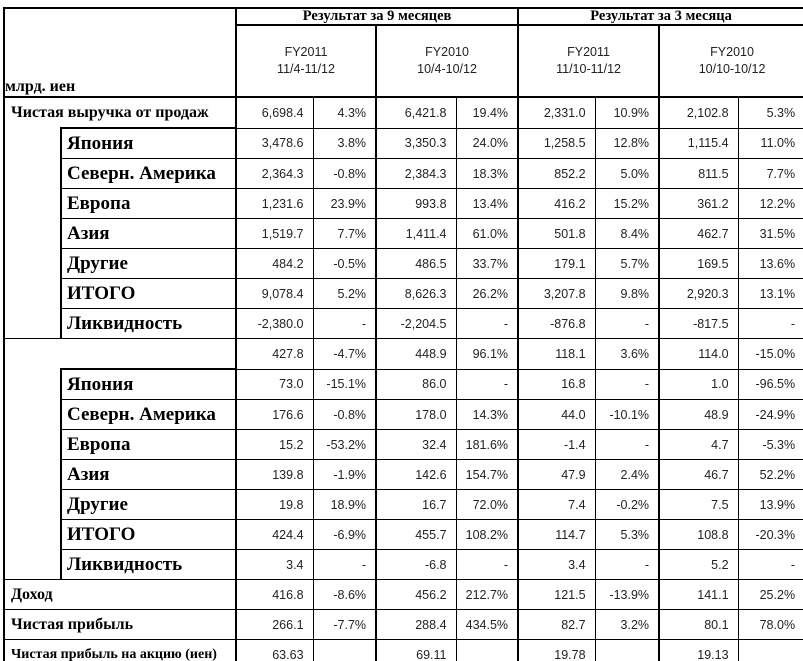  What do you see at coordinates (627, 112) in the screenshot?
I see `percent-cell: 10.9%` at bounding box center [627, 112].